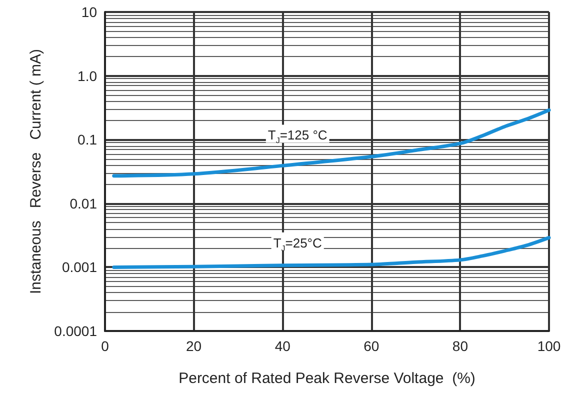 The height and width of the screenshot is (408, 574). I want to click on y-axis-title: Instaneous Reverse Current ( mA), so click(35, 171).